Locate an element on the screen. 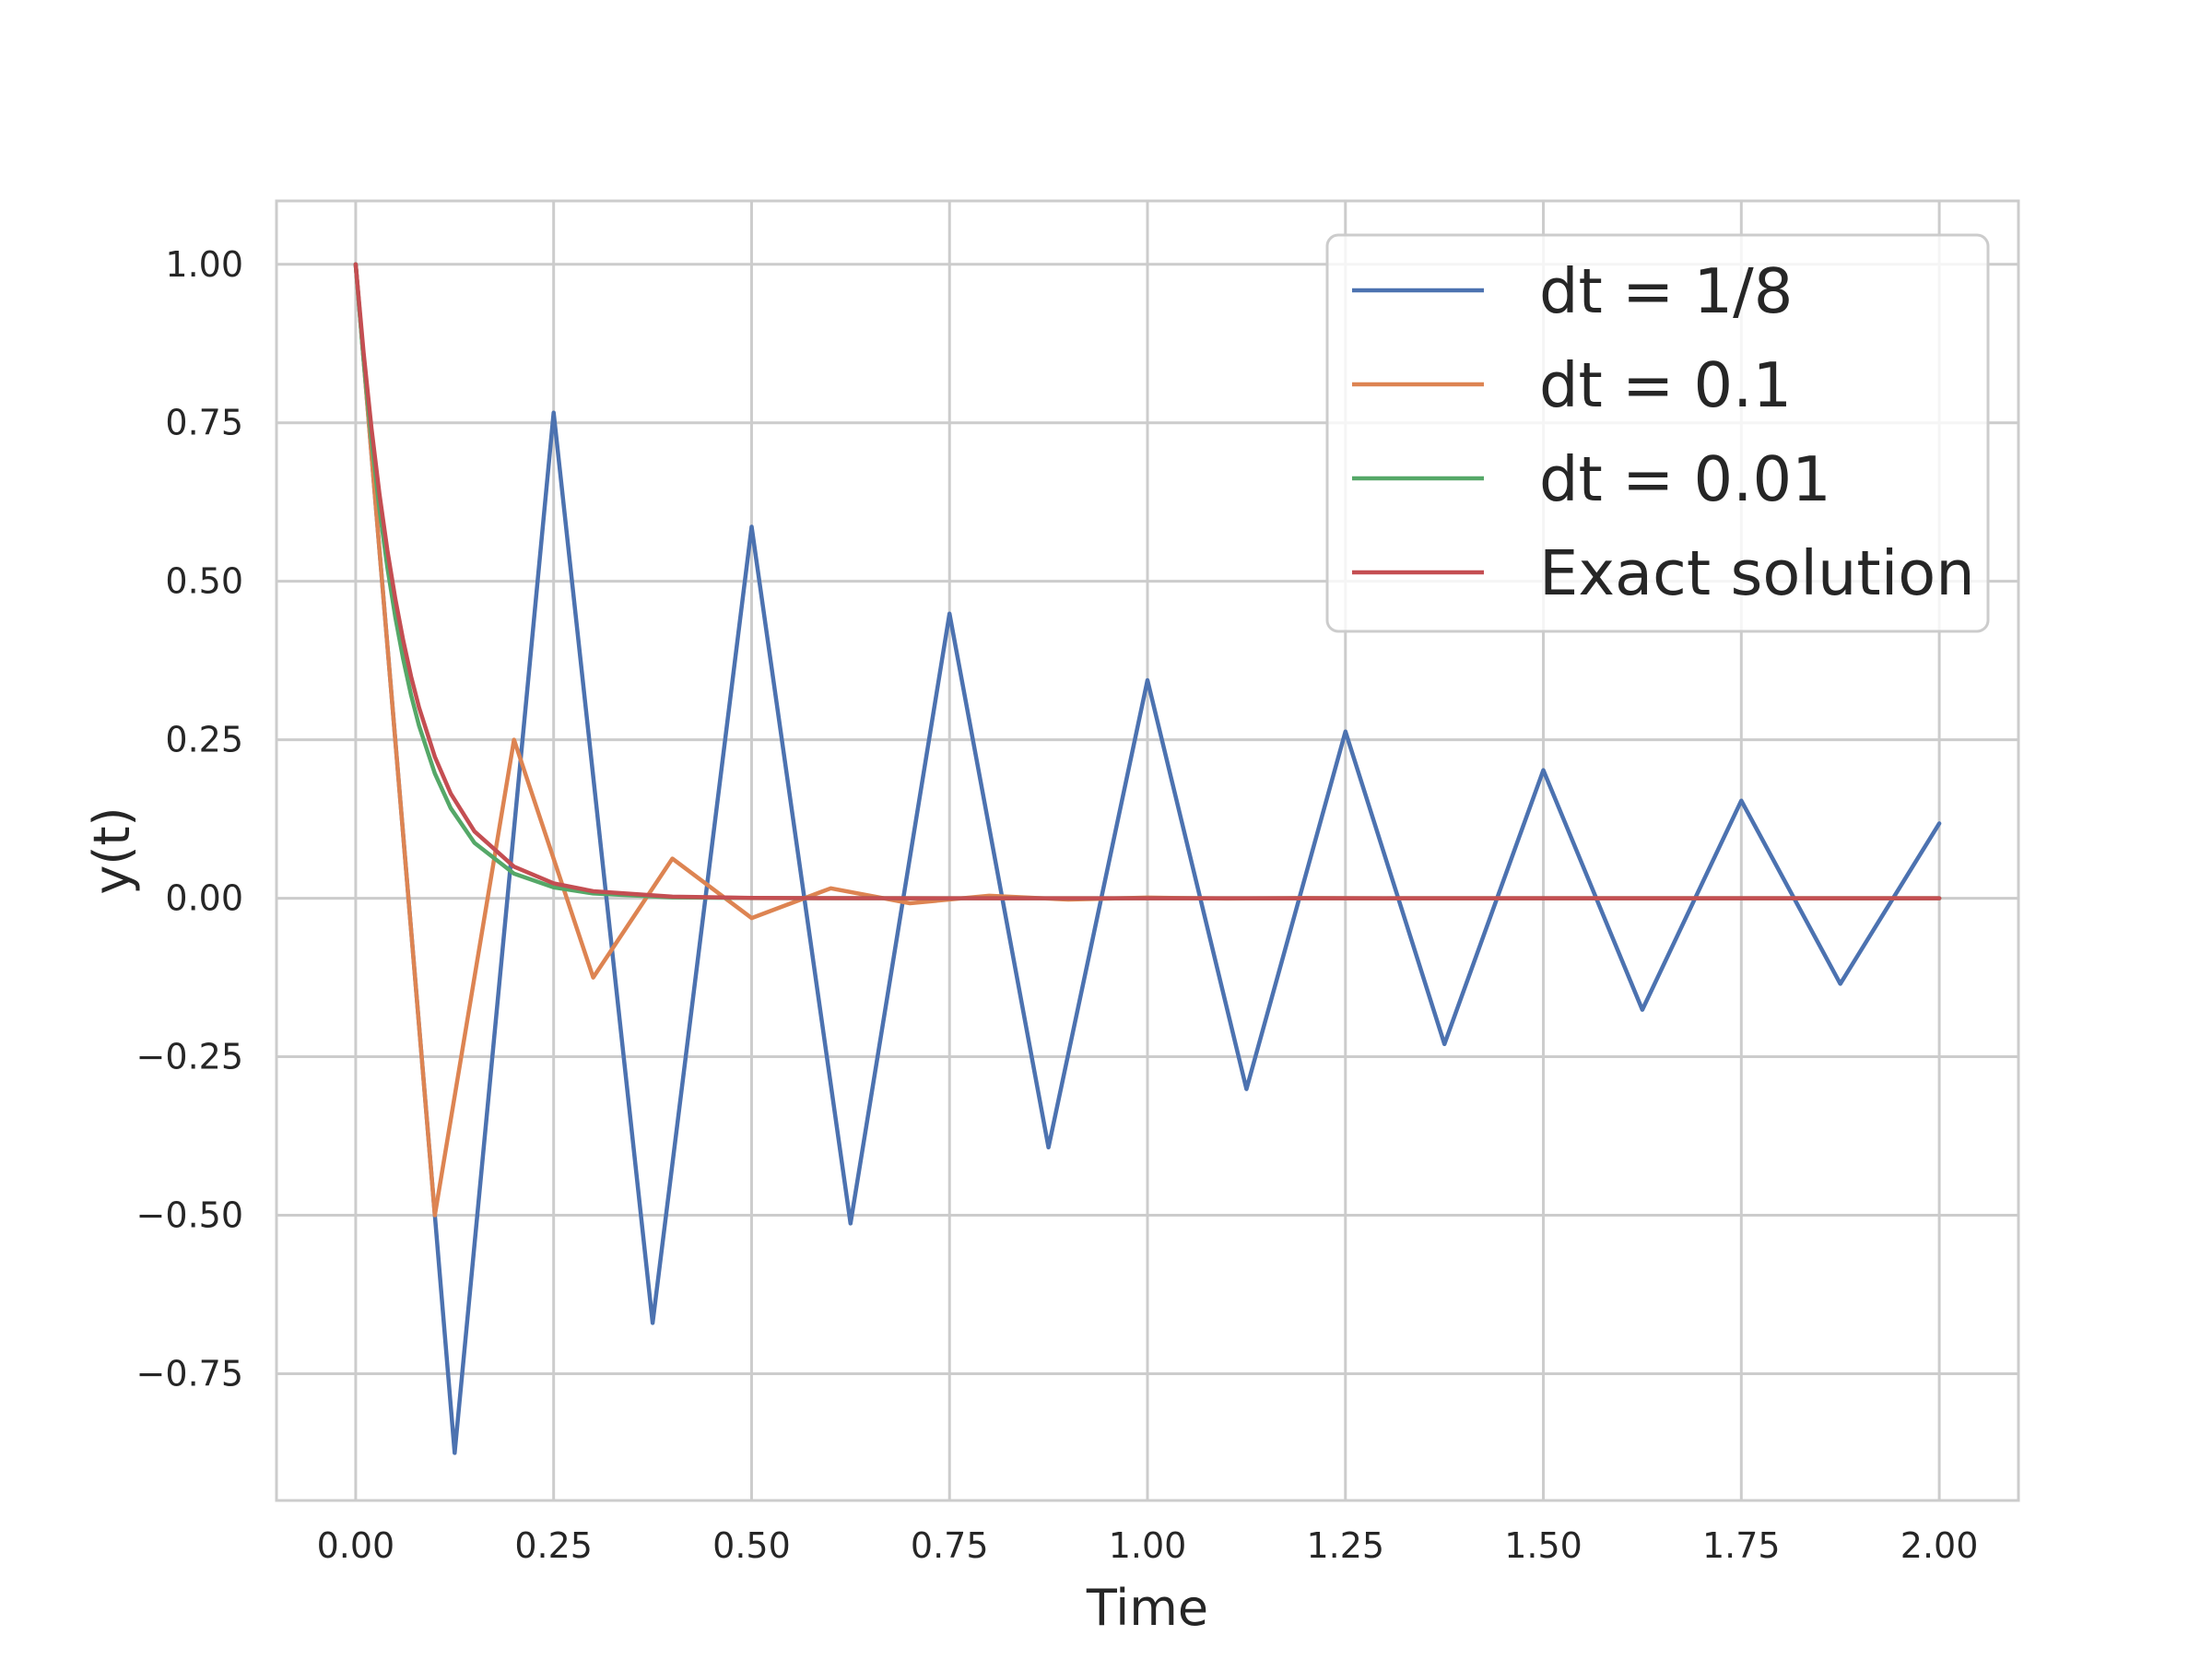  x-axis-label: Time is located at coordinates (1147, 1608).